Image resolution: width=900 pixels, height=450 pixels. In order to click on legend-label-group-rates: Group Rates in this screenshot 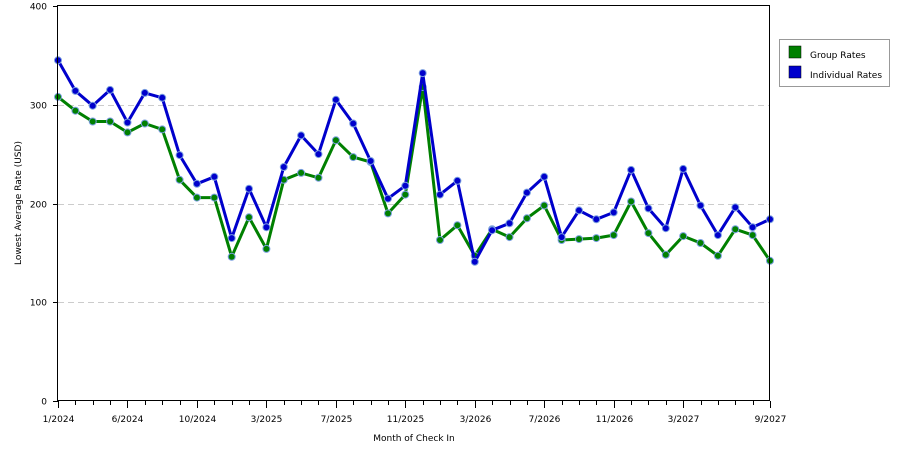, I will do `click(838, 56)`.